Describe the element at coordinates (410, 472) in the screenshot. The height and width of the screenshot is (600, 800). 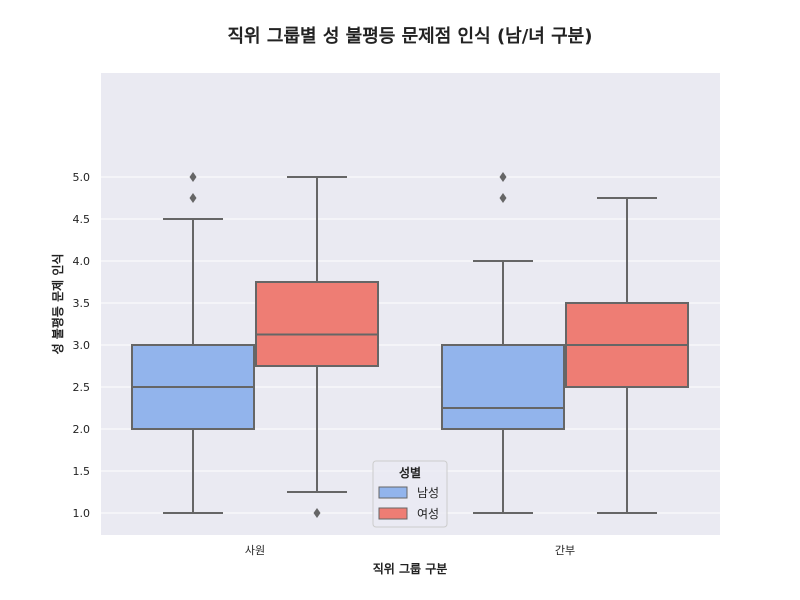
I see `legend-title: 성별` at that location.